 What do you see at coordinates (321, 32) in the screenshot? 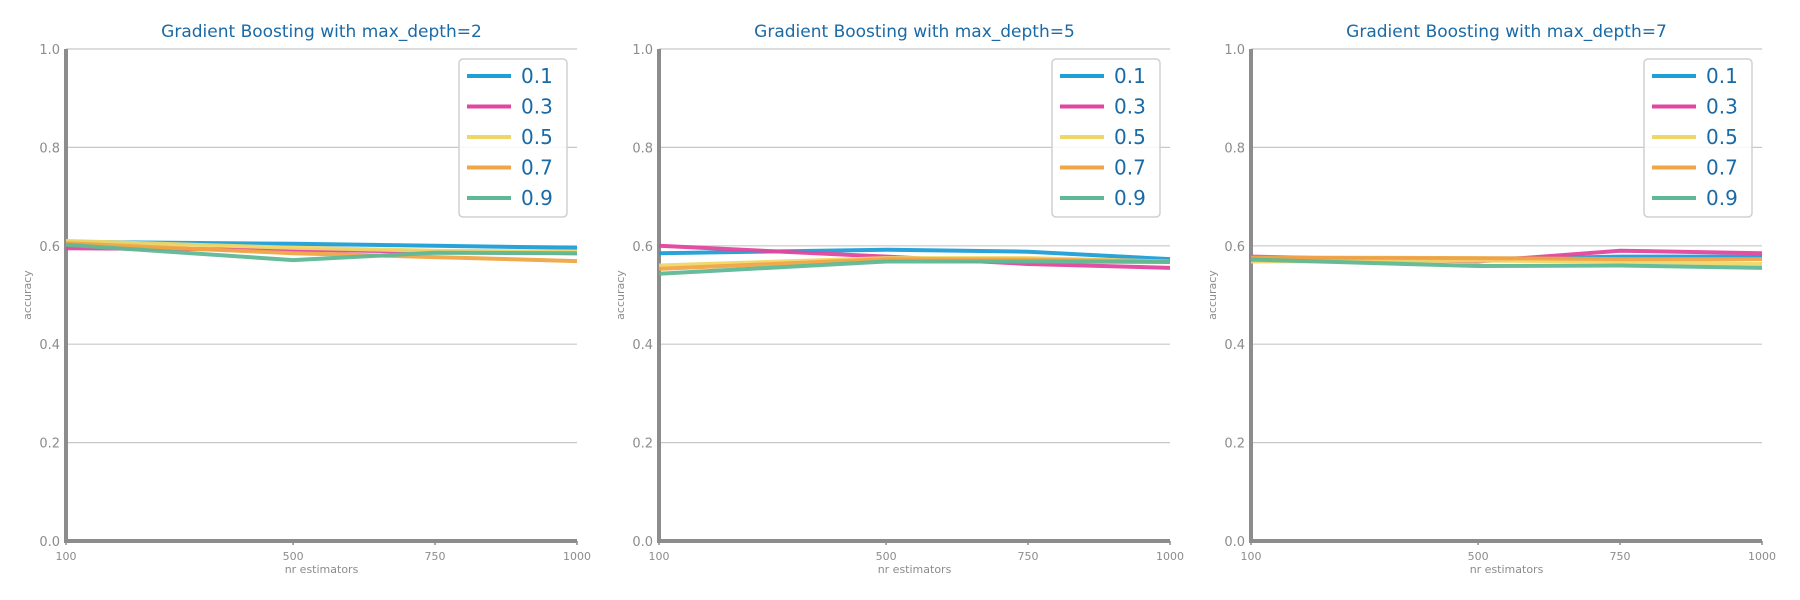
I see `chart-title: Gradient Boosting with max_depth=2` at bounding box center [321, 32].